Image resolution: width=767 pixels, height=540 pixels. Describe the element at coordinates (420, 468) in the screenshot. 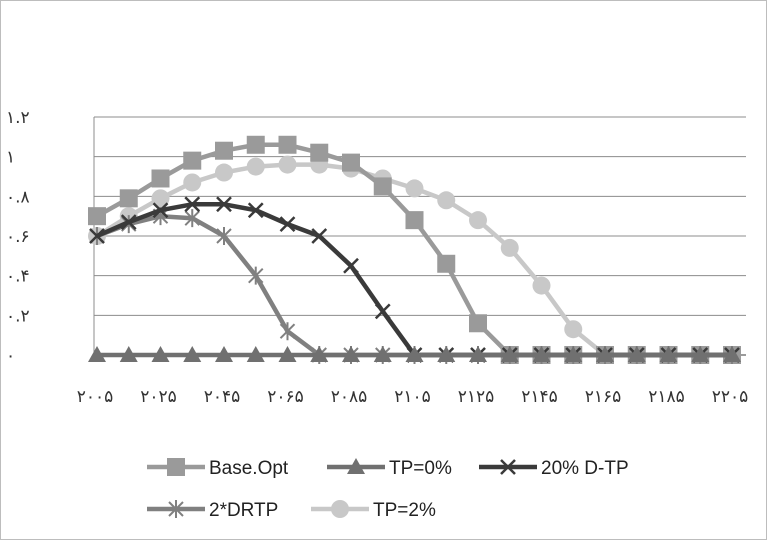

I see `legend-label: TP=0%` at that location.